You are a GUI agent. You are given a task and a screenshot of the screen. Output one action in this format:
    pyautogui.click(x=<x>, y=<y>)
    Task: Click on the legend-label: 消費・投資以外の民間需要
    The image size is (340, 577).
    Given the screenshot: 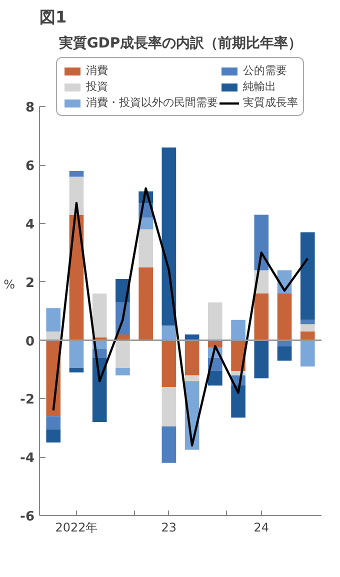 What is the action you would take?
    pyautogui.click(x=152, y=102)
    